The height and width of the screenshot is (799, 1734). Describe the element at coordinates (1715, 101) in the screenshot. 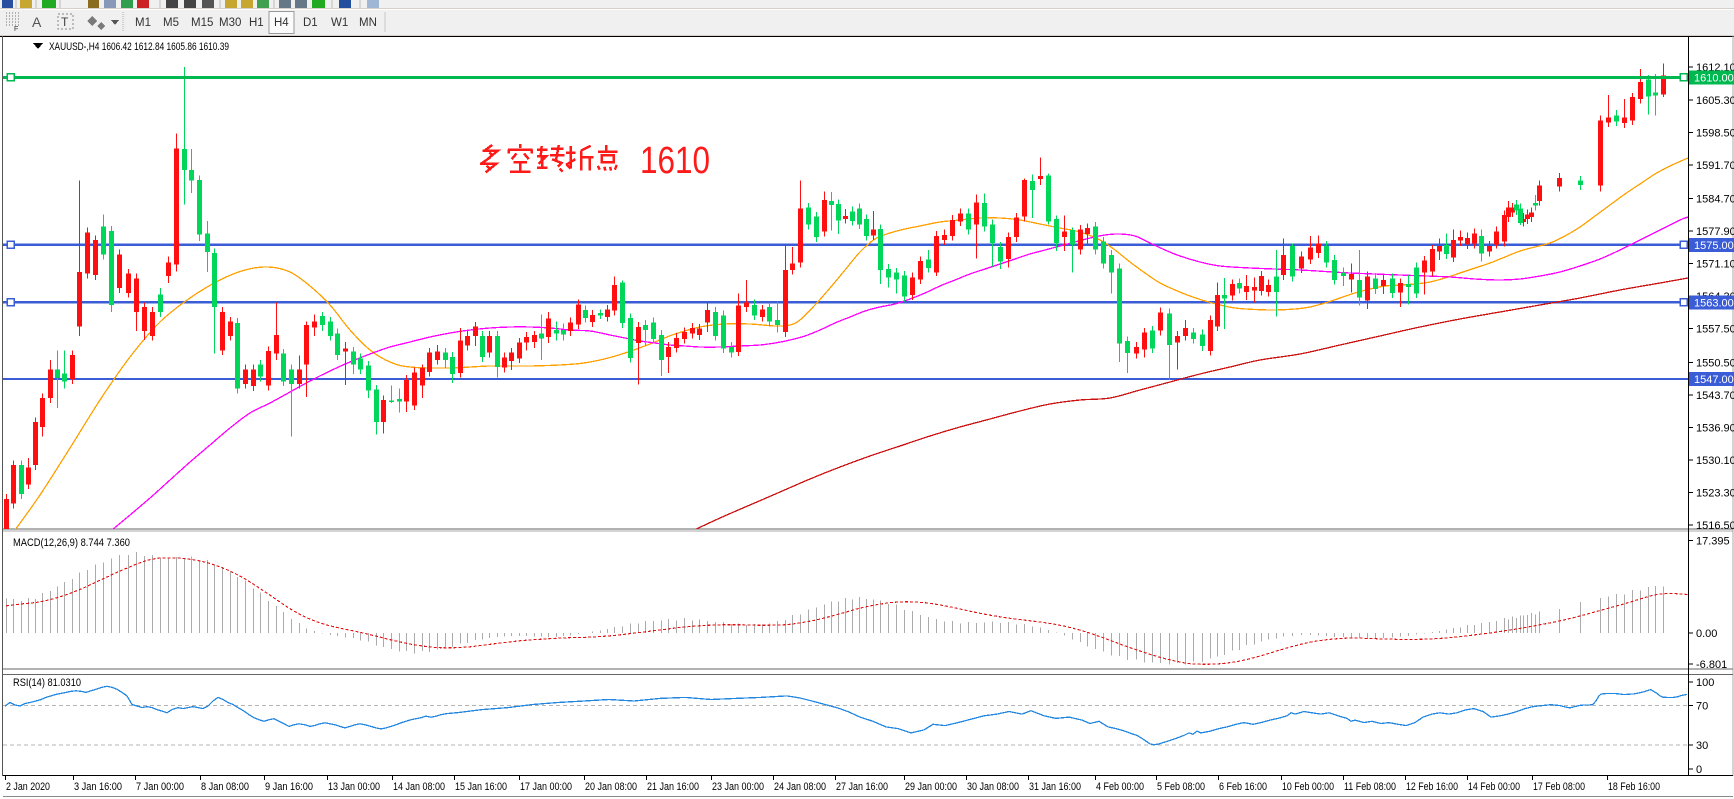

I see `svg-text: 1605.30` at that location.